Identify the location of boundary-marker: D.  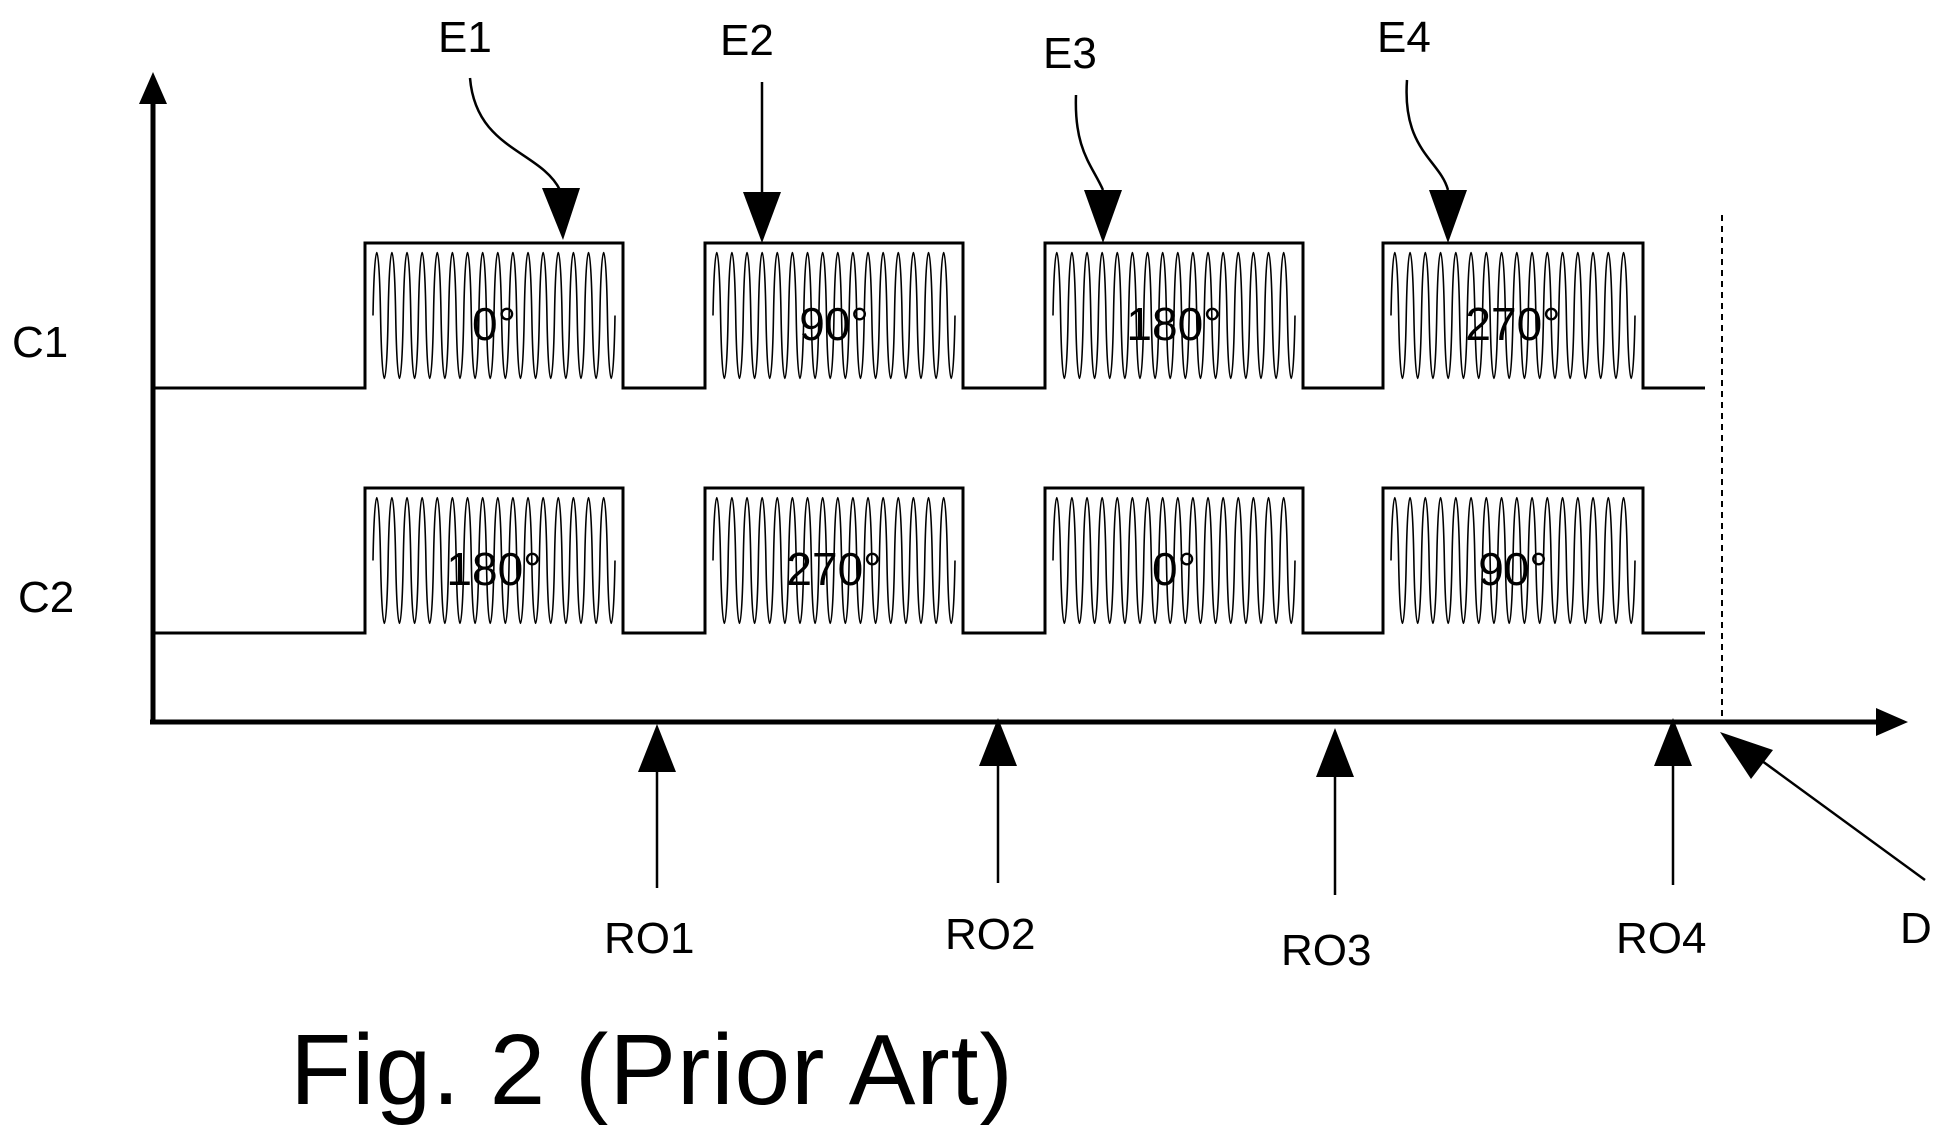
(1826, 584).